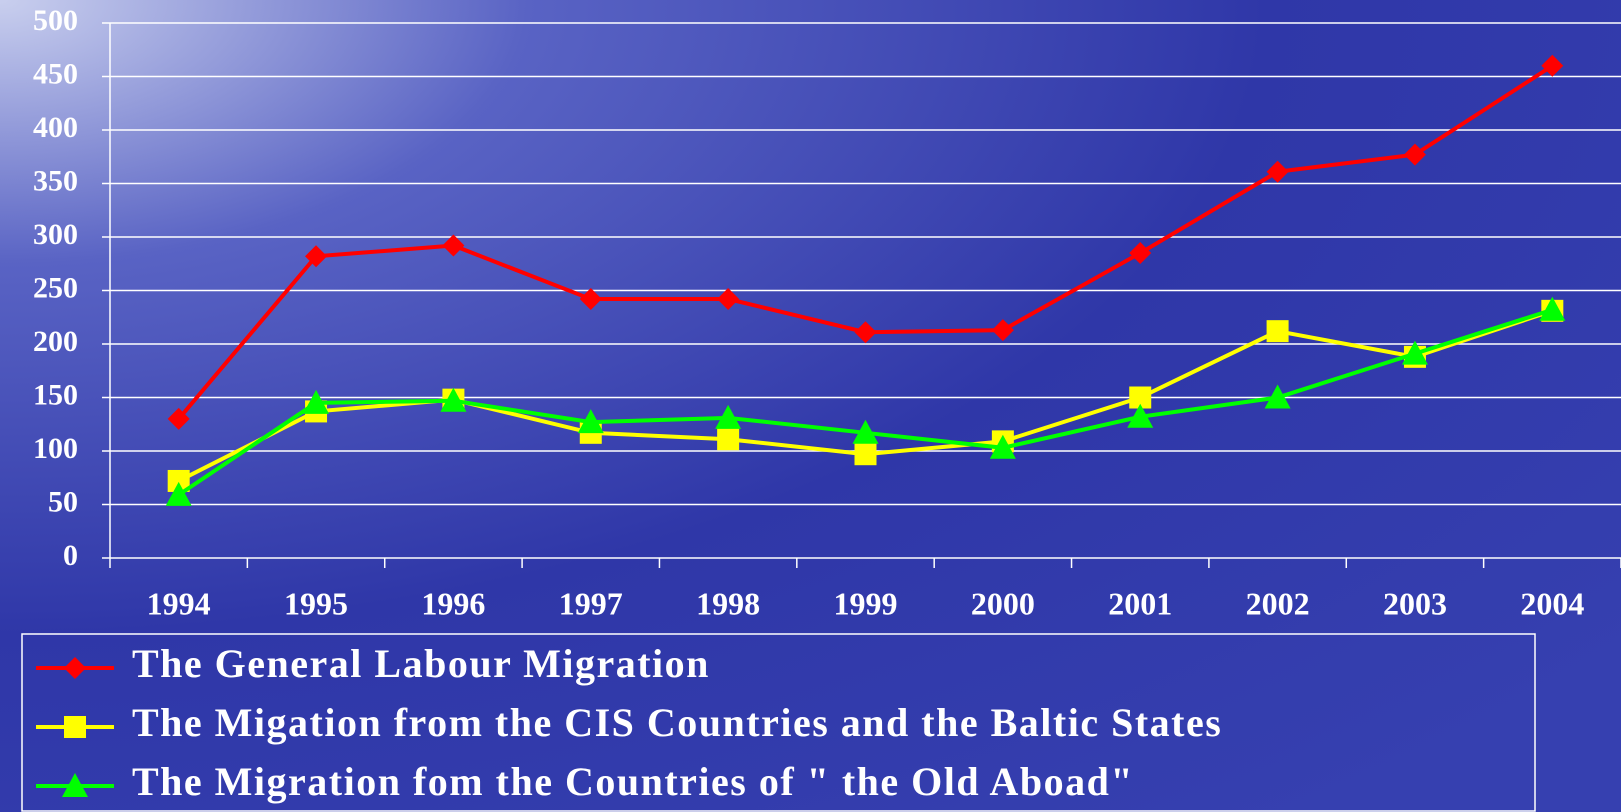 This screenshot has height=812, width=1621. I want to click on y-tick-label: 300, so click(55, 234).